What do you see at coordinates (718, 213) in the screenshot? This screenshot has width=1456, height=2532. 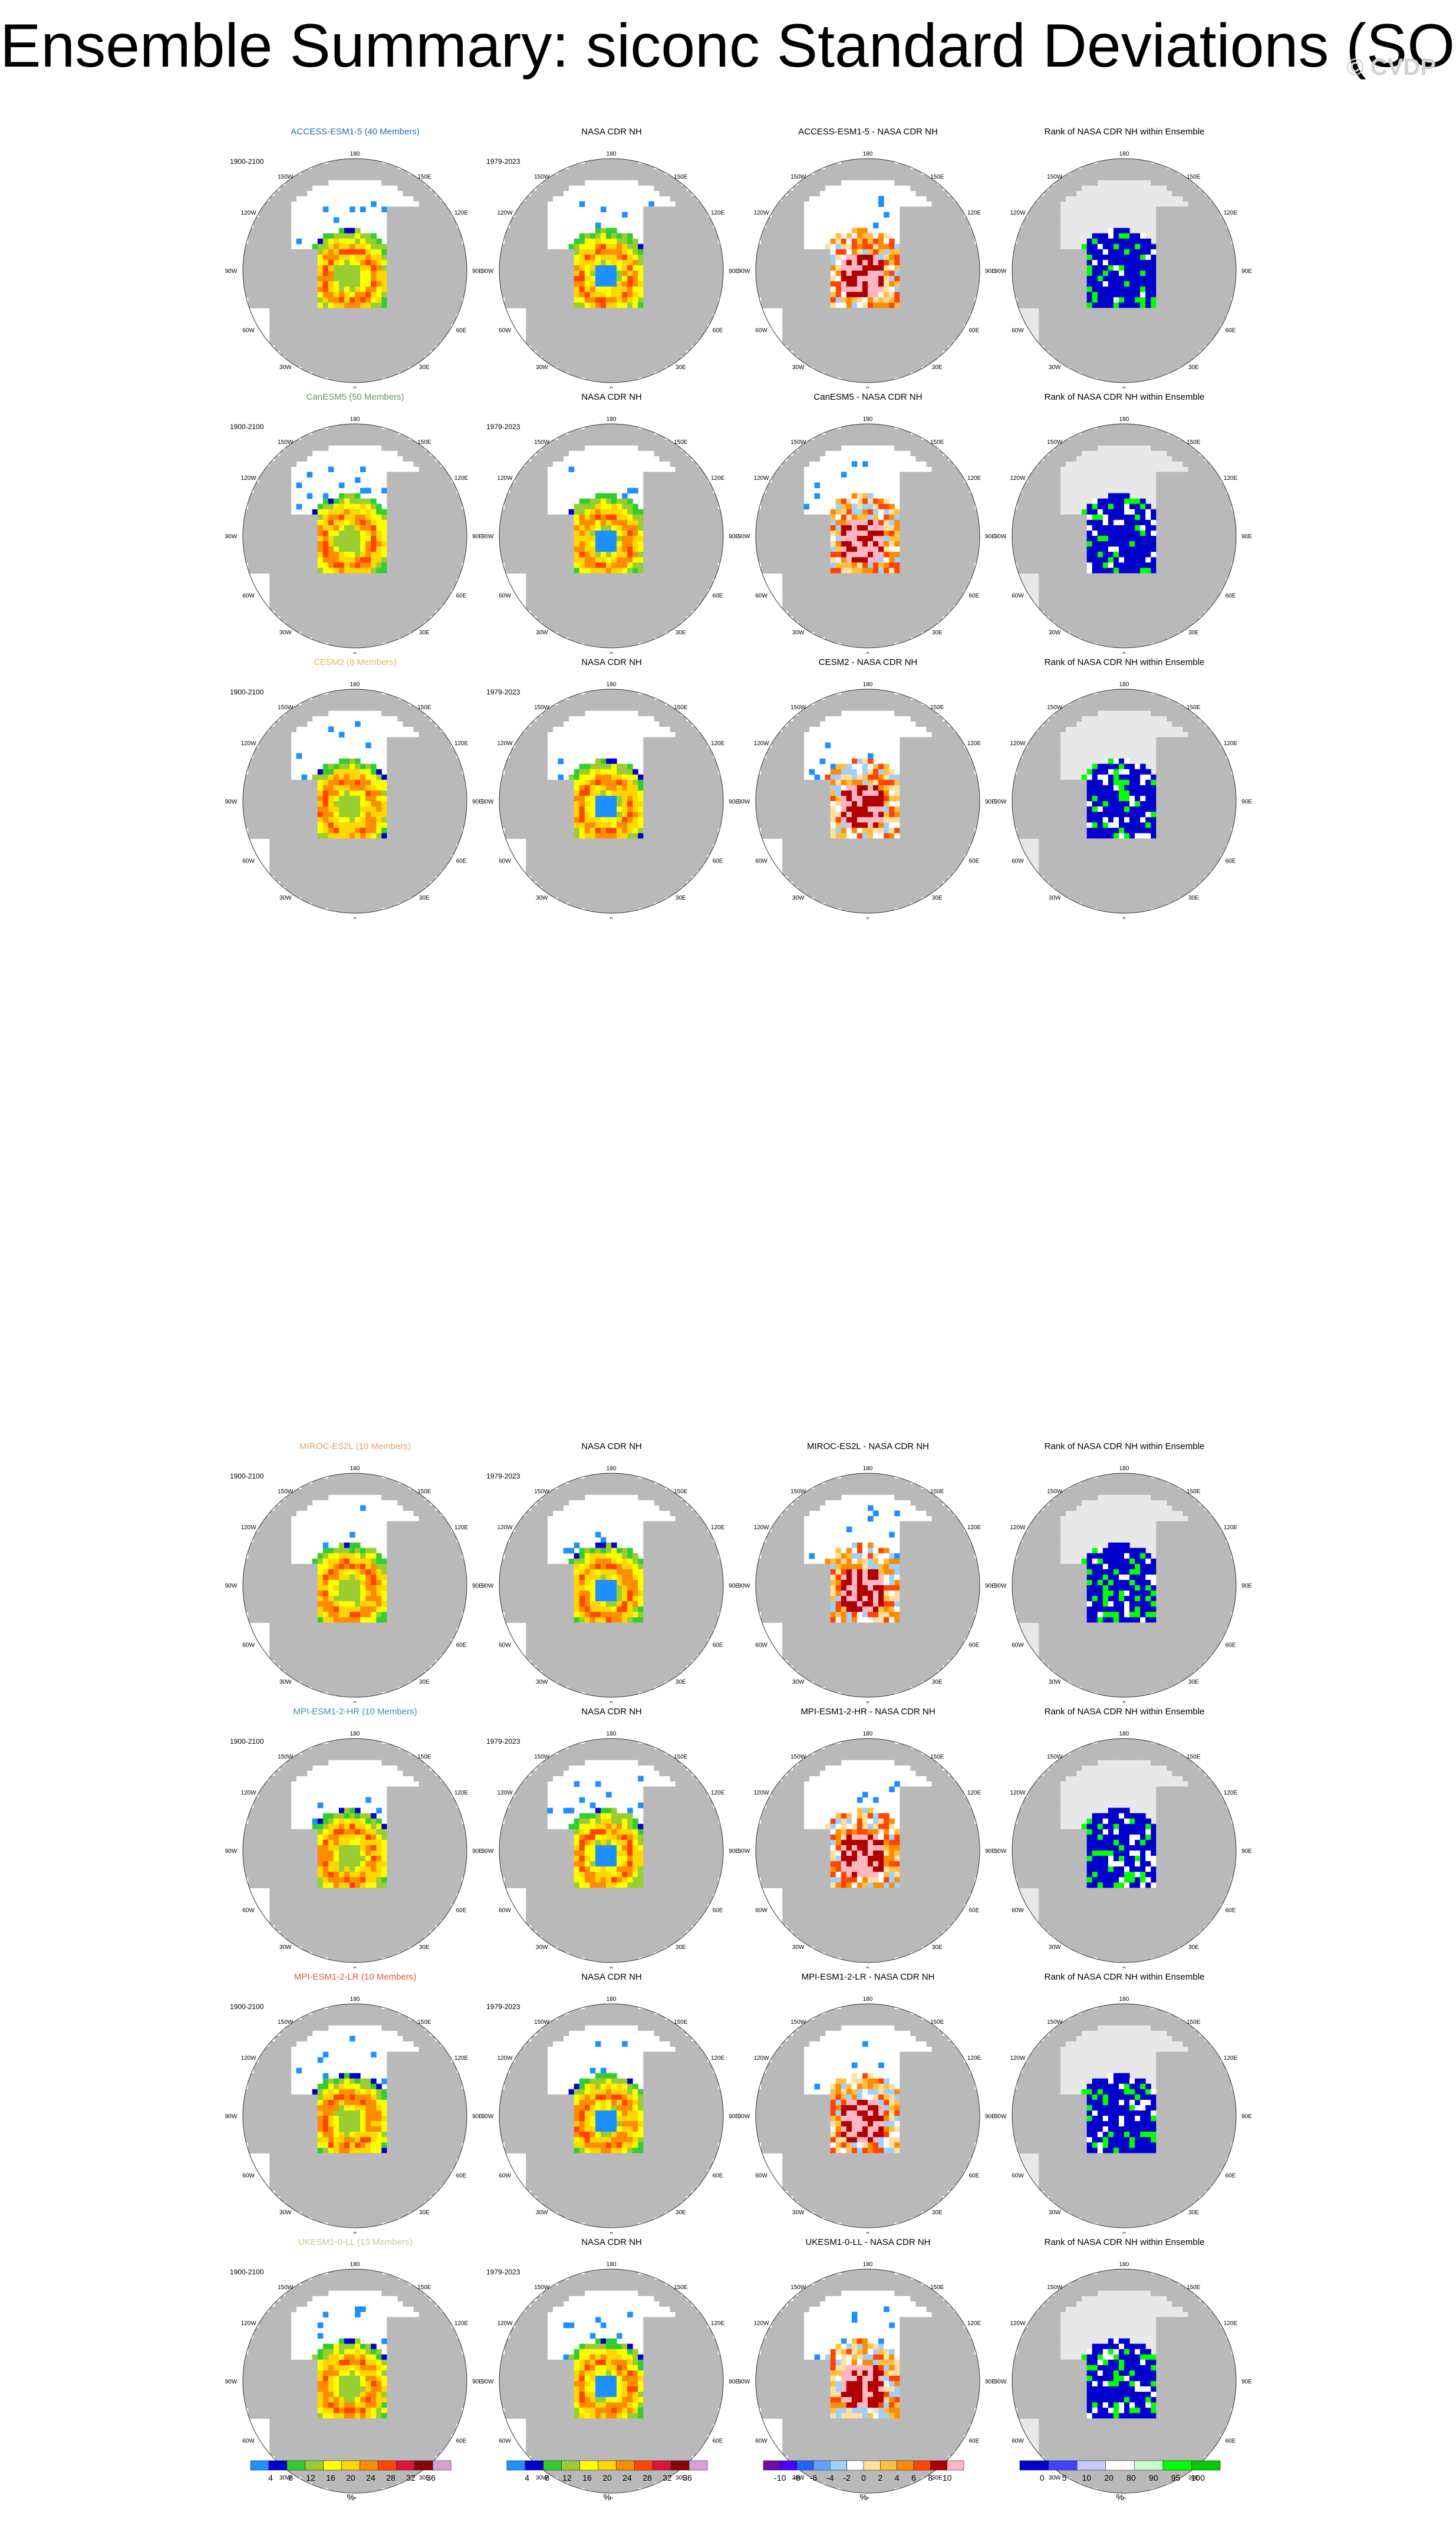 I see `map-label: 120E` at bounding box center [718, 213].